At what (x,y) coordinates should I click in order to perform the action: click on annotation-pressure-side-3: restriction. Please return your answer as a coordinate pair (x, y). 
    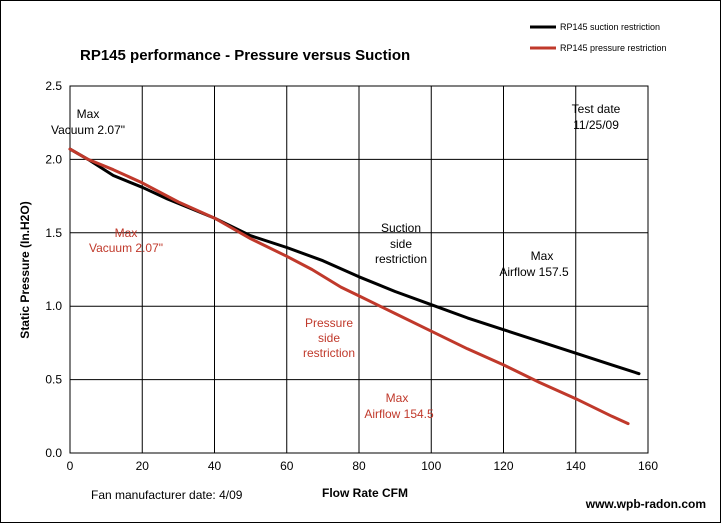
    Looking at the image, I should click on (329, 353).